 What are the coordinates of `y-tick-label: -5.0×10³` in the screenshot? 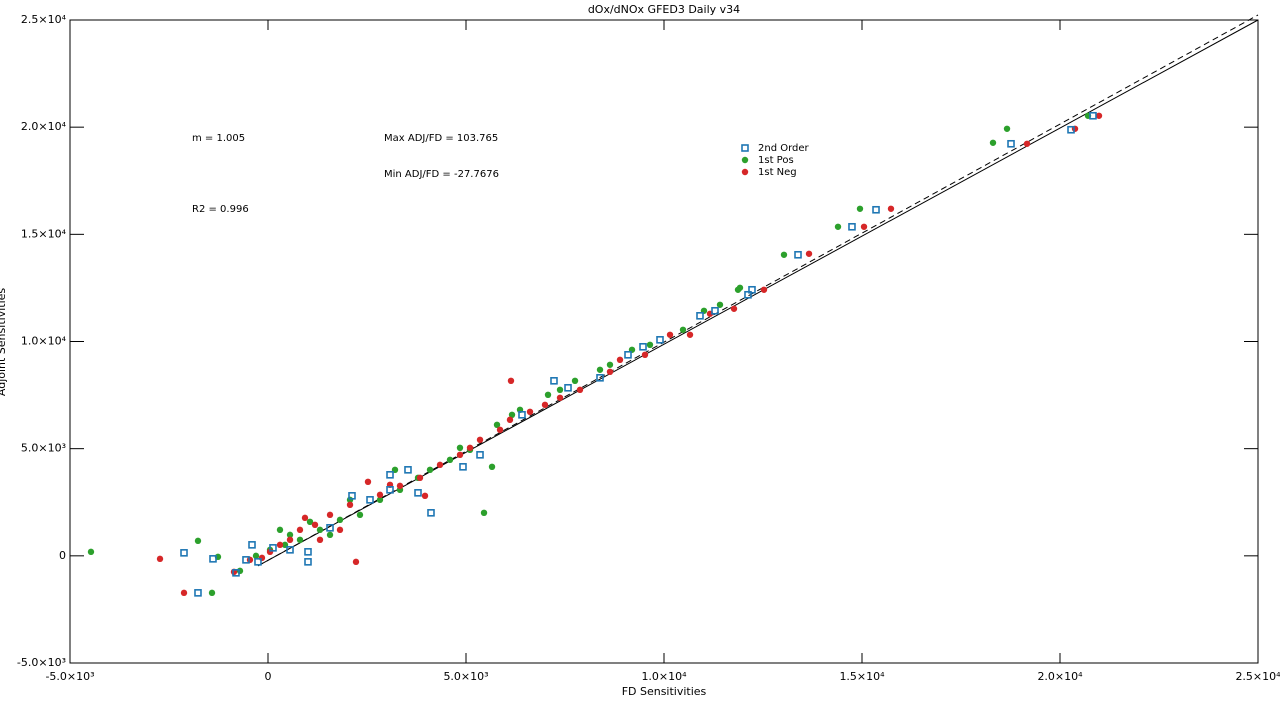 It's located at (41, 662).